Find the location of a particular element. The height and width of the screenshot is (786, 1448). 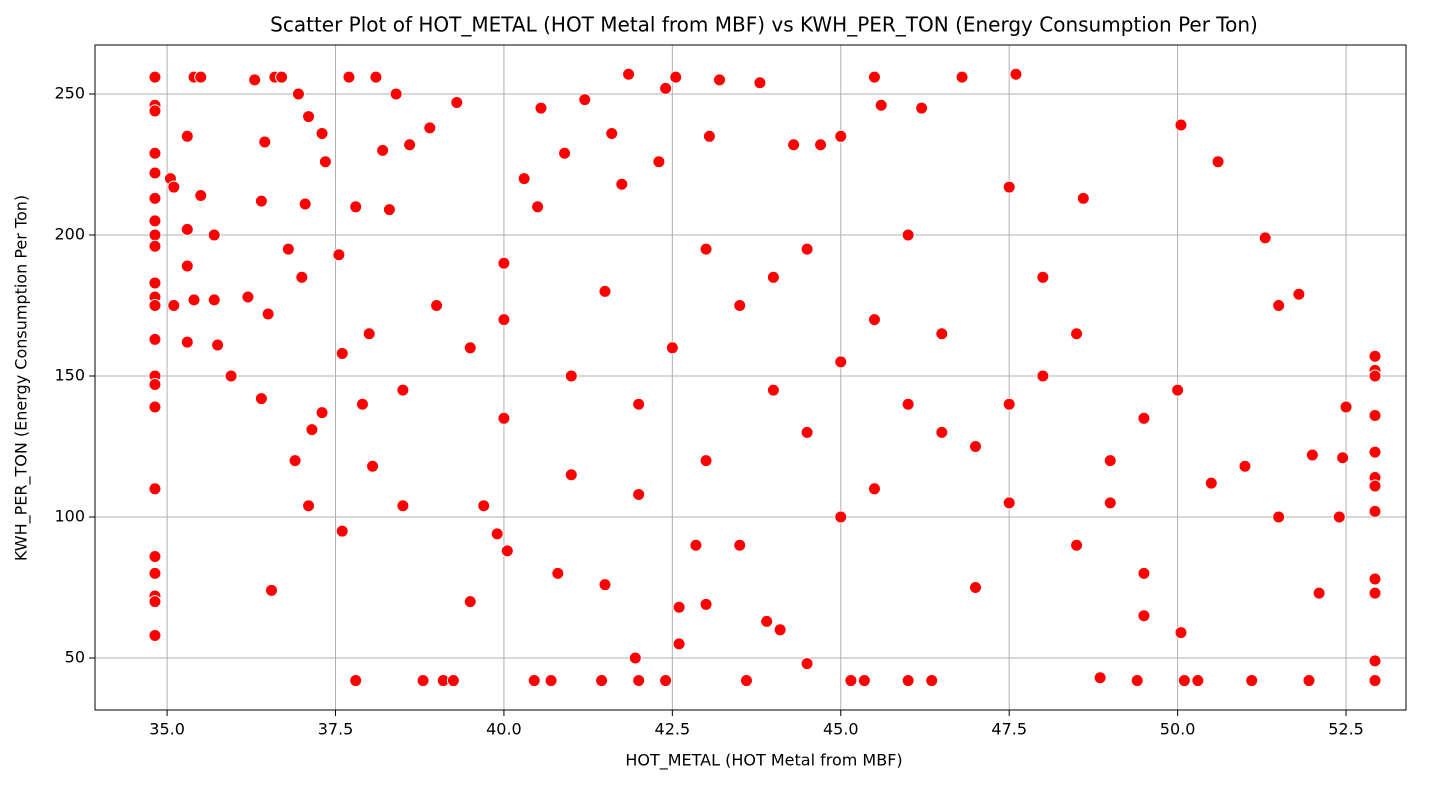

x-tick-label: 40.0 is located at coordinates (504, 729).